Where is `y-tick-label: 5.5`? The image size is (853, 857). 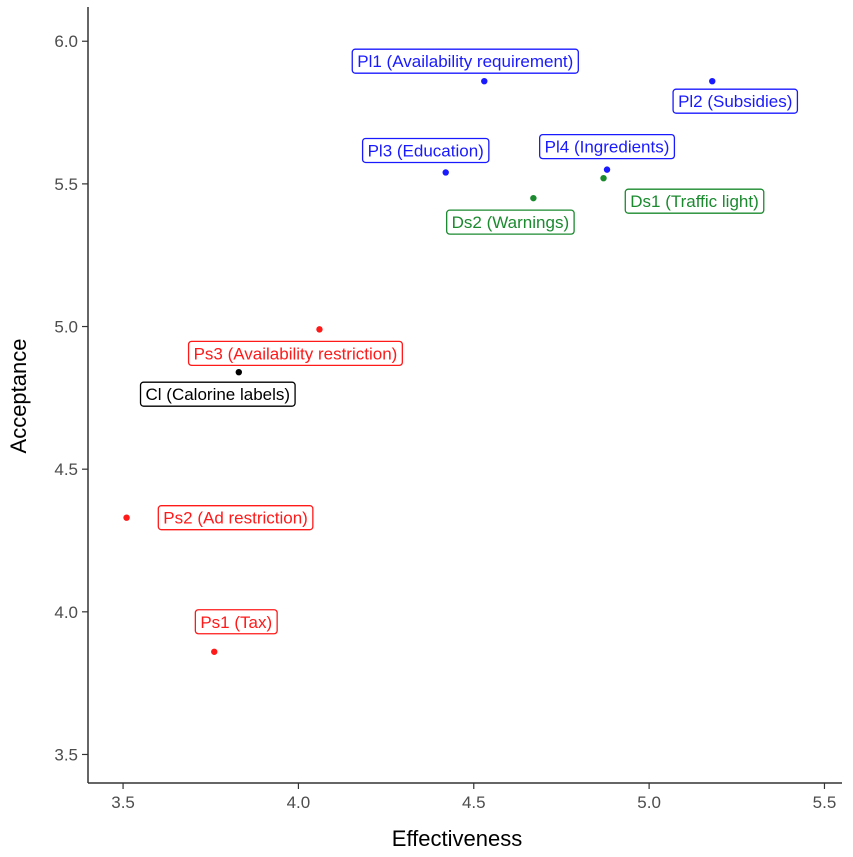
y-tick-label: 5.5 is located at coordinates (66, 184).